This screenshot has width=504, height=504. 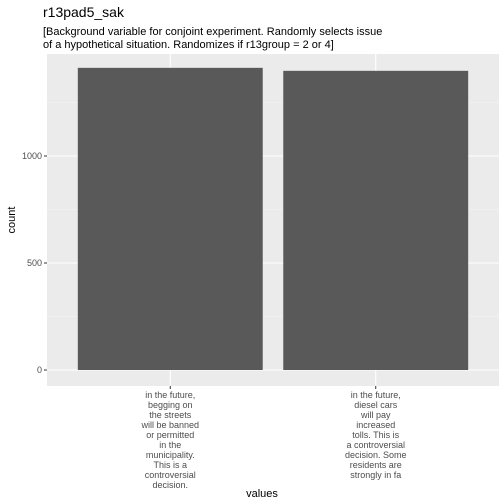 I want to click on x-tick-label-line: residents are, so click(x=376, y=465).